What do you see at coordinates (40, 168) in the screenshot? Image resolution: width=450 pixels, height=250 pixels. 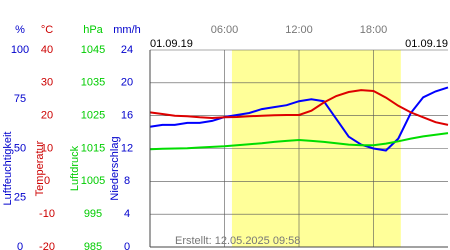 I see `axis-title: Temperatur` at bounding box center [40, 168].